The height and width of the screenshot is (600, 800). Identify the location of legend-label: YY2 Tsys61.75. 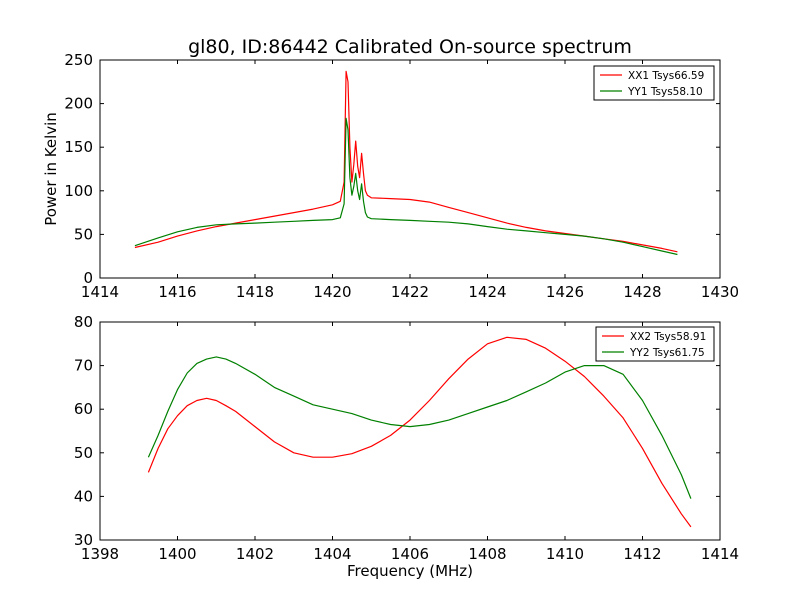
(667, 353).